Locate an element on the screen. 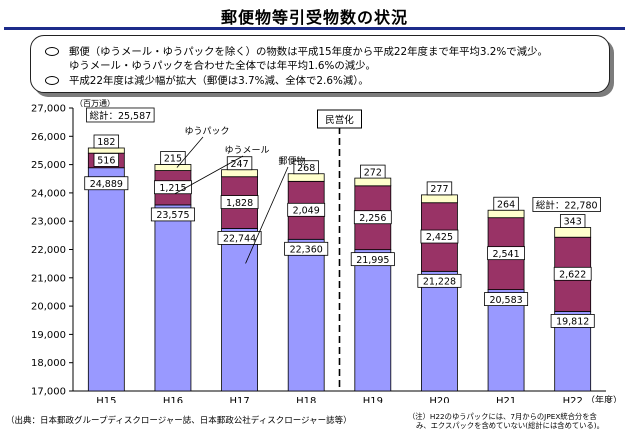 This screenshot has height=432, width=629. summary-bullet-2: 平成22年度は減少幅が拡大（郵便は3.7%減、全体で2.6%減）。 is located at coordinates (207, 79).